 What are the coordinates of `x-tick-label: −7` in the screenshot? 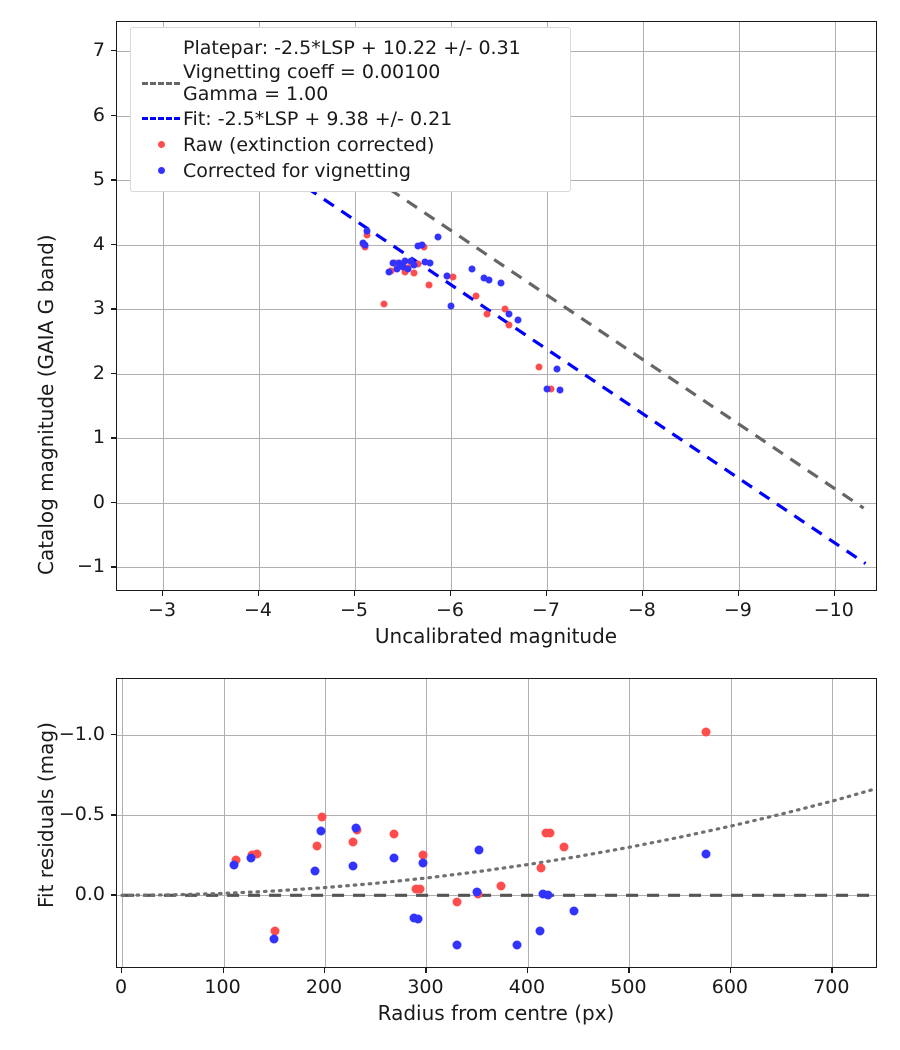 It's located at (545, 610).